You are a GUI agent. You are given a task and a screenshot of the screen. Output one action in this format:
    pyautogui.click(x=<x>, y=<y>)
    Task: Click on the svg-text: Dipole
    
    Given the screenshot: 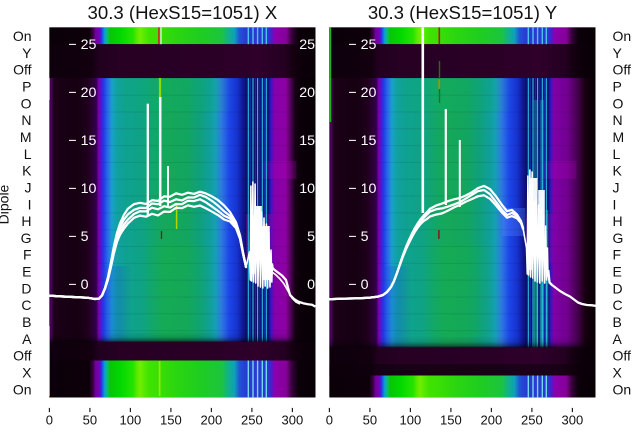 What is the action you would take?
    pyautogui.click(x=6, y=204)
    